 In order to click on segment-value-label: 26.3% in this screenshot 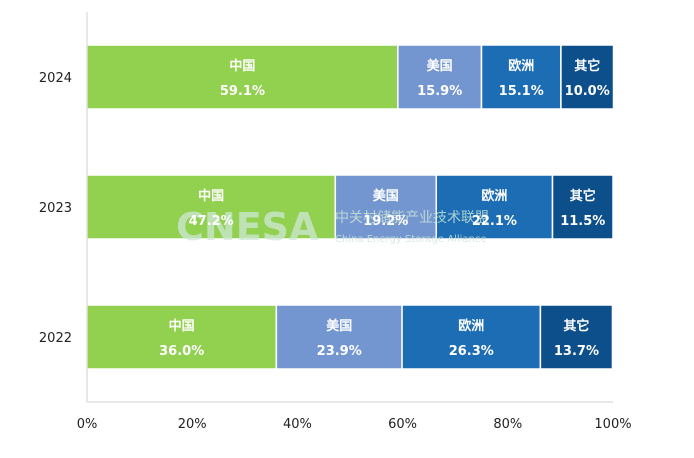, I will do `click(471, 351)`.